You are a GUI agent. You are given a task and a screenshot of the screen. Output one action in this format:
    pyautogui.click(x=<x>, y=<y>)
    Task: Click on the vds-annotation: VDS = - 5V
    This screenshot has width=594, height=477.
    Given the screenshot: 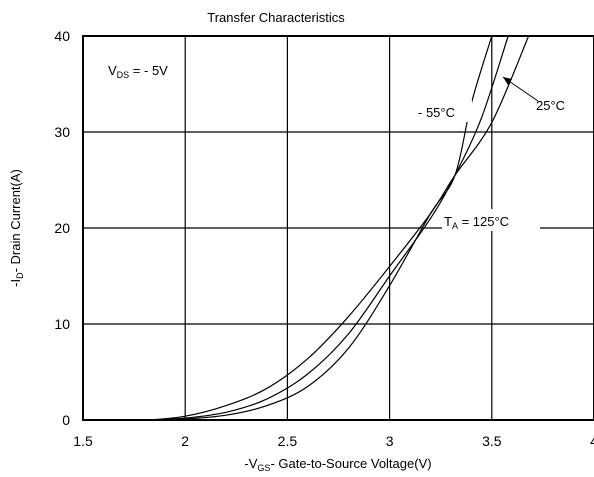 What is the action you would take?
    pyautogui.click(x=138, y=71)
    